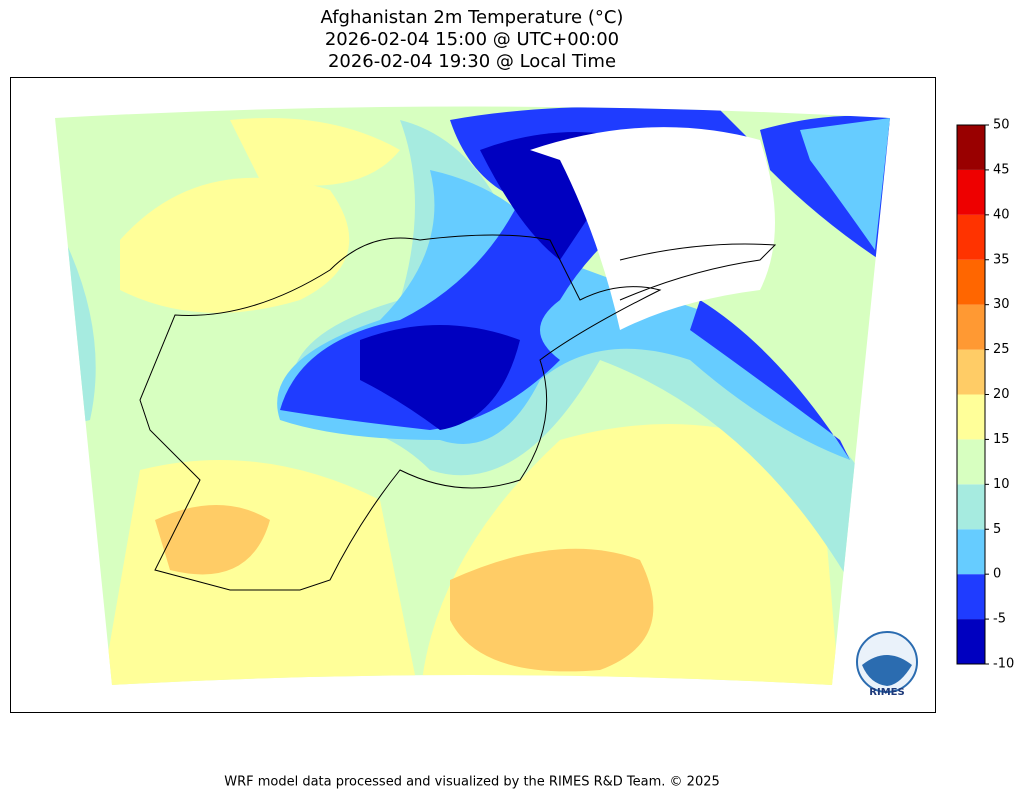  Describe the element at coordinates (472, 17) in the screenshot. I see `title-line: Afghanistan 2m Temperature (°C)` at that location.